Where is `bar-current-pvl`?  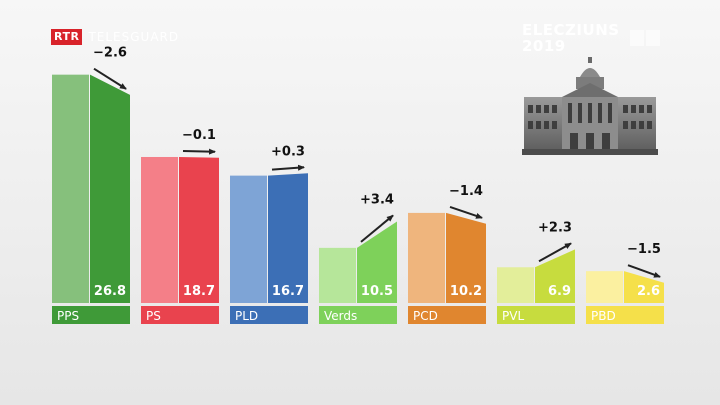 bar-current-pvl is located at coordinates (555, 276).